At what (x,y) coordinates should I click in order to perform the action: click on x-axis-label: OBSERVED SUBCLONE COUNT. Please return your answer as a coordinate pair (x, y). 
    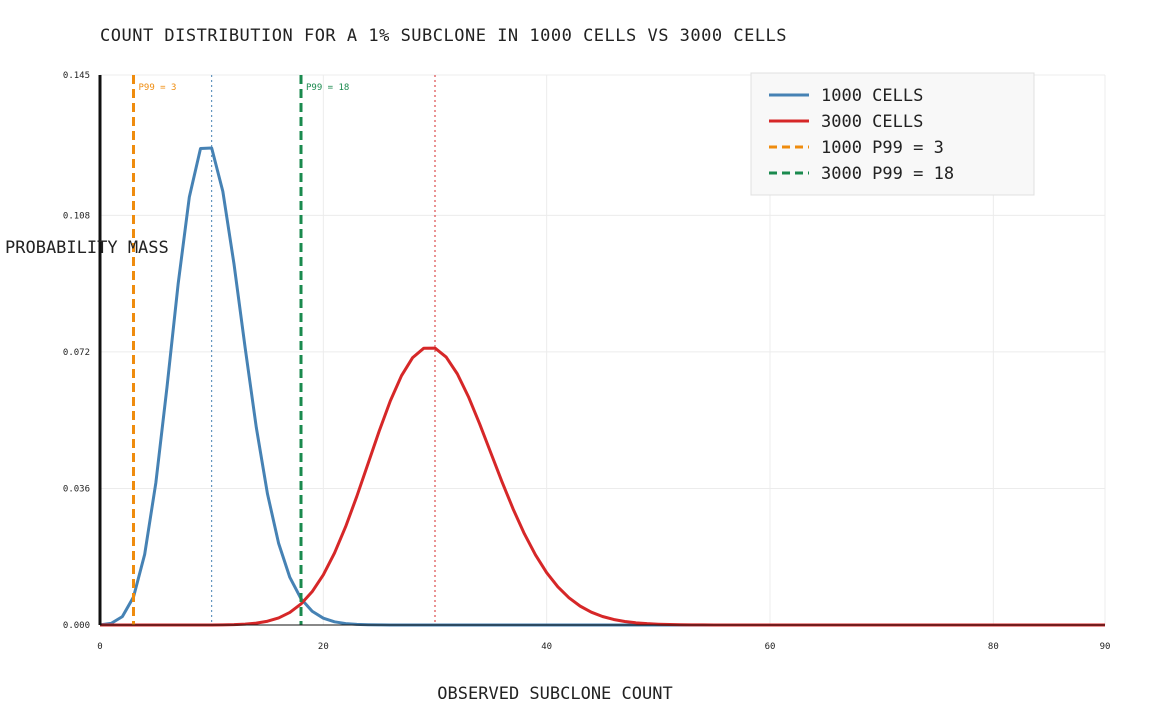
    Looking at the image, I should click on (554, 694).